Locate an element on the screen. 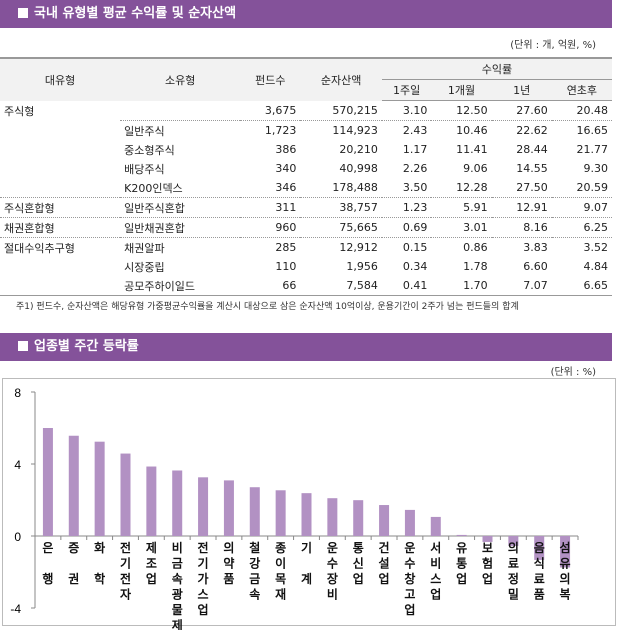 The height and width of the screenshot is (630, 618). table-row: K200인덱스 346 178,488 3.50 12.28 27.50 20.59 is located at coordinates (306, 188).